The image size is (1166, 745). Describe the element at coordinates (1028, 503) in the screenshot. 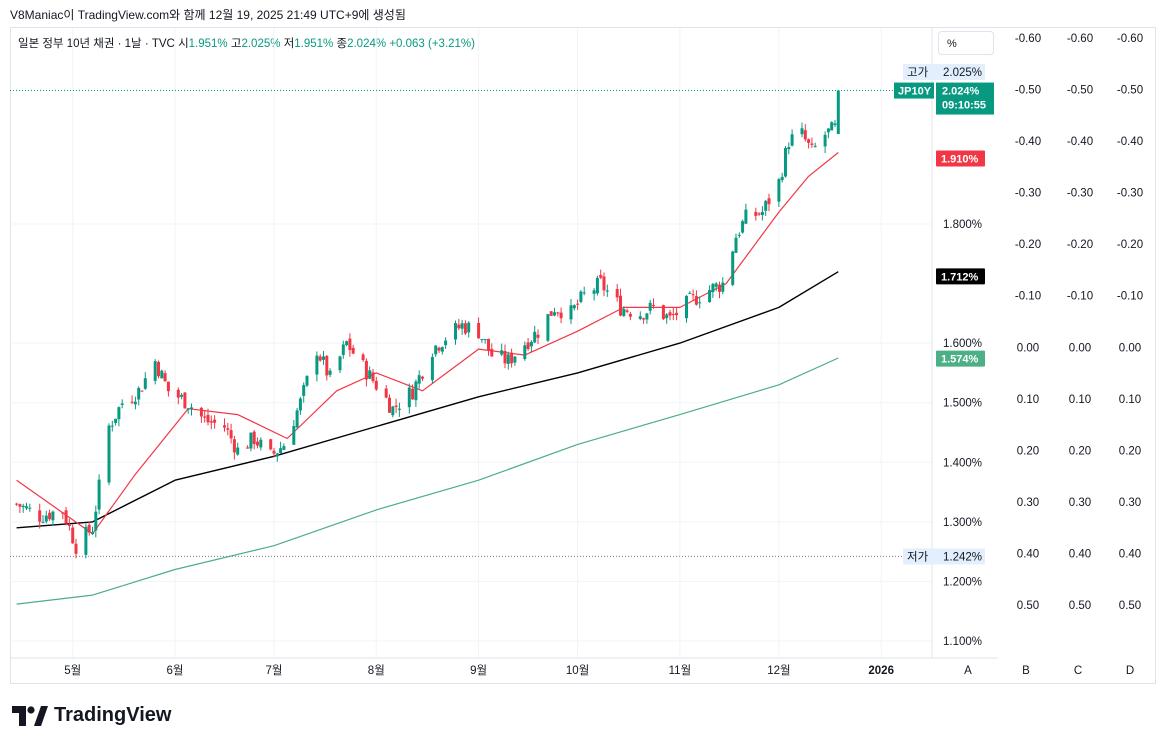

I see `extra-scale-tick: 0.30` at that location.